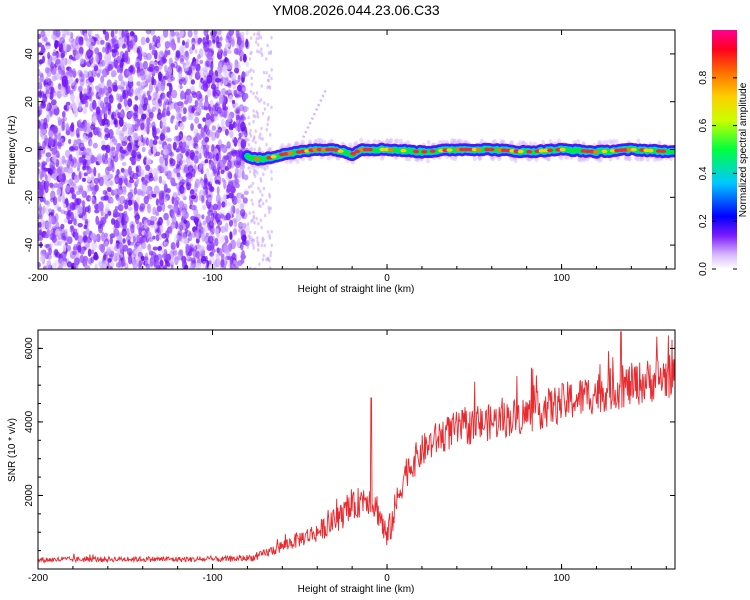 This screenshot has height=600, width=750. I want to click on x-tick-label: -200, so click(38, 278).